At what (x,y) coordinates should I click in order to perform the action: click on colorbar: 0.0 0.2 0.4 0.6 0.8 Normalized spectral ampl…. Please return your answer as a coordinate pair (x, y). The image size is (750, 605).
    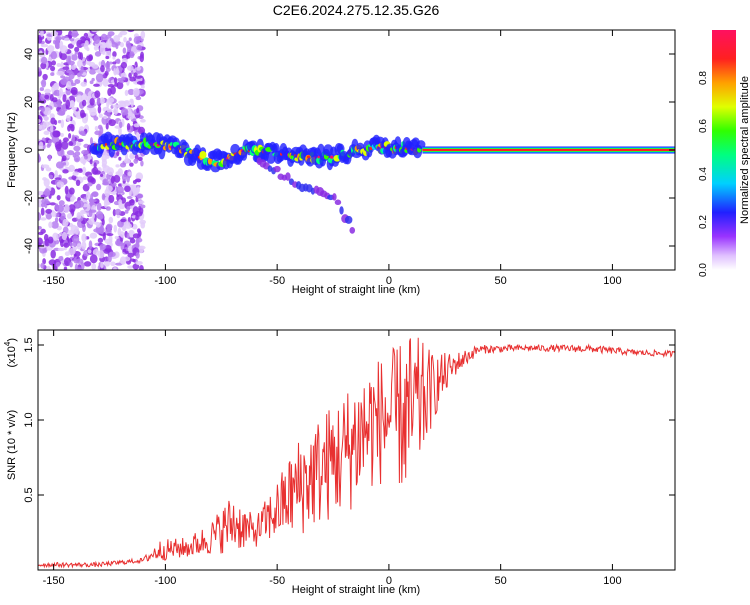
    Looking at the image, I should click on (724, 153).